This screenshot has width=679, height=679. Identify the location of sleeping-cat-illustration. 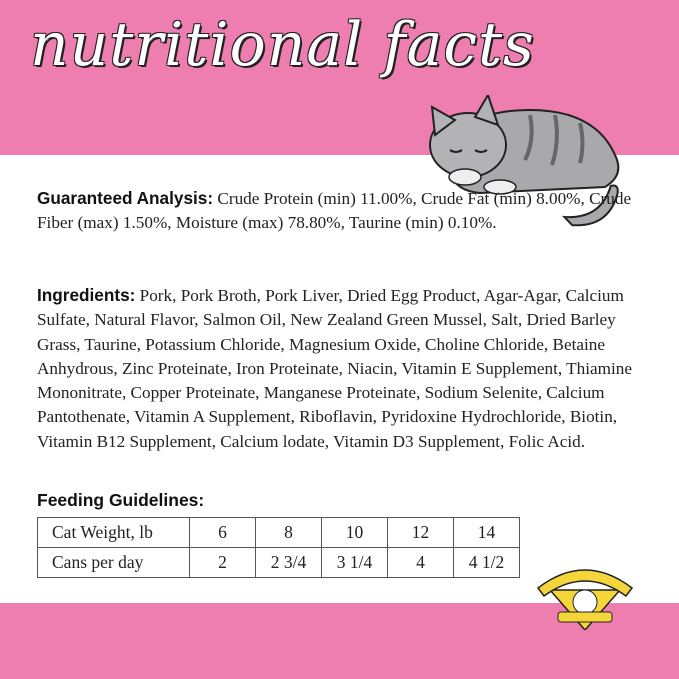
(524, 161).